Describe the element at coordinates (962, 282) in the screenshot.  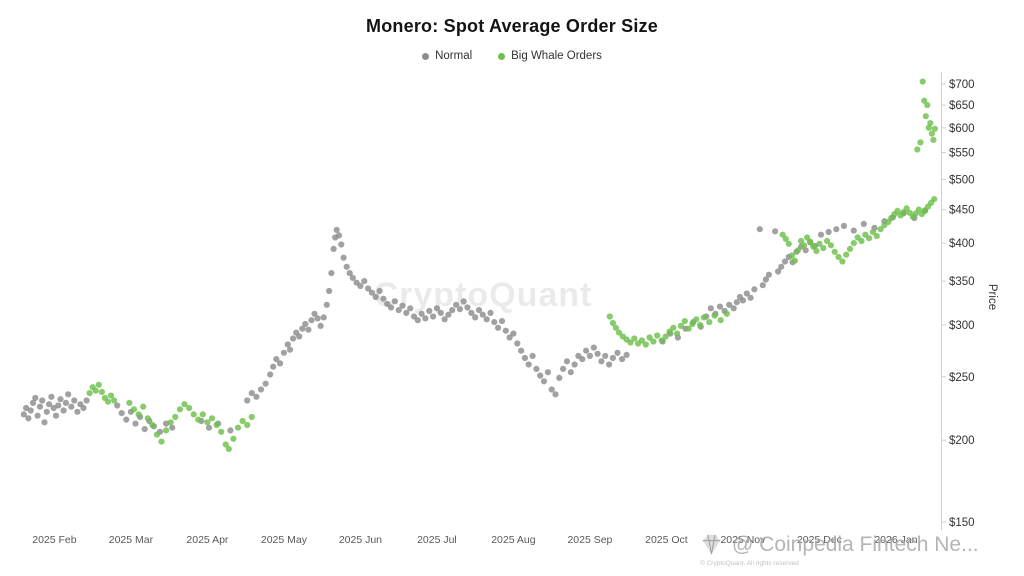
I see `y-tick-label: $350` at that location.